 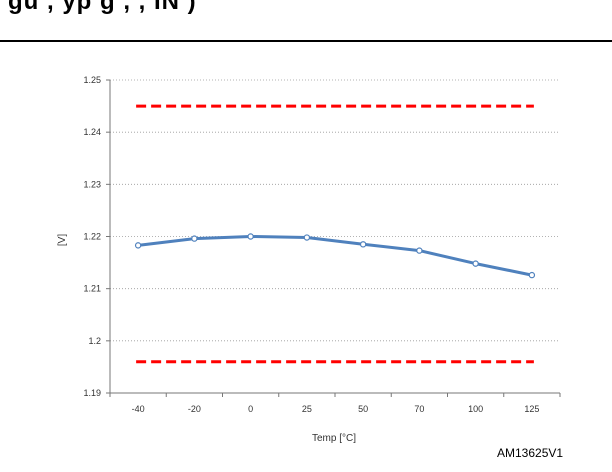 What do you see at coordinates (62, 240) in the screenshot?
I see `y-axis-title: [V]` at bounding box center [62, 240].